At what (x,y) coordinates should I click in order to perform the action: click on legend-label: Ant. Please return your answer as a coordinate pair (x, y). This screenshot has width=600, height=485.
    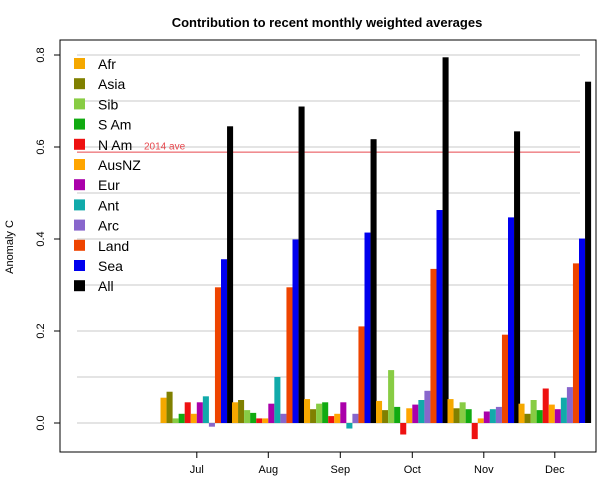
    Looking at the image, I should click on (108, 205).